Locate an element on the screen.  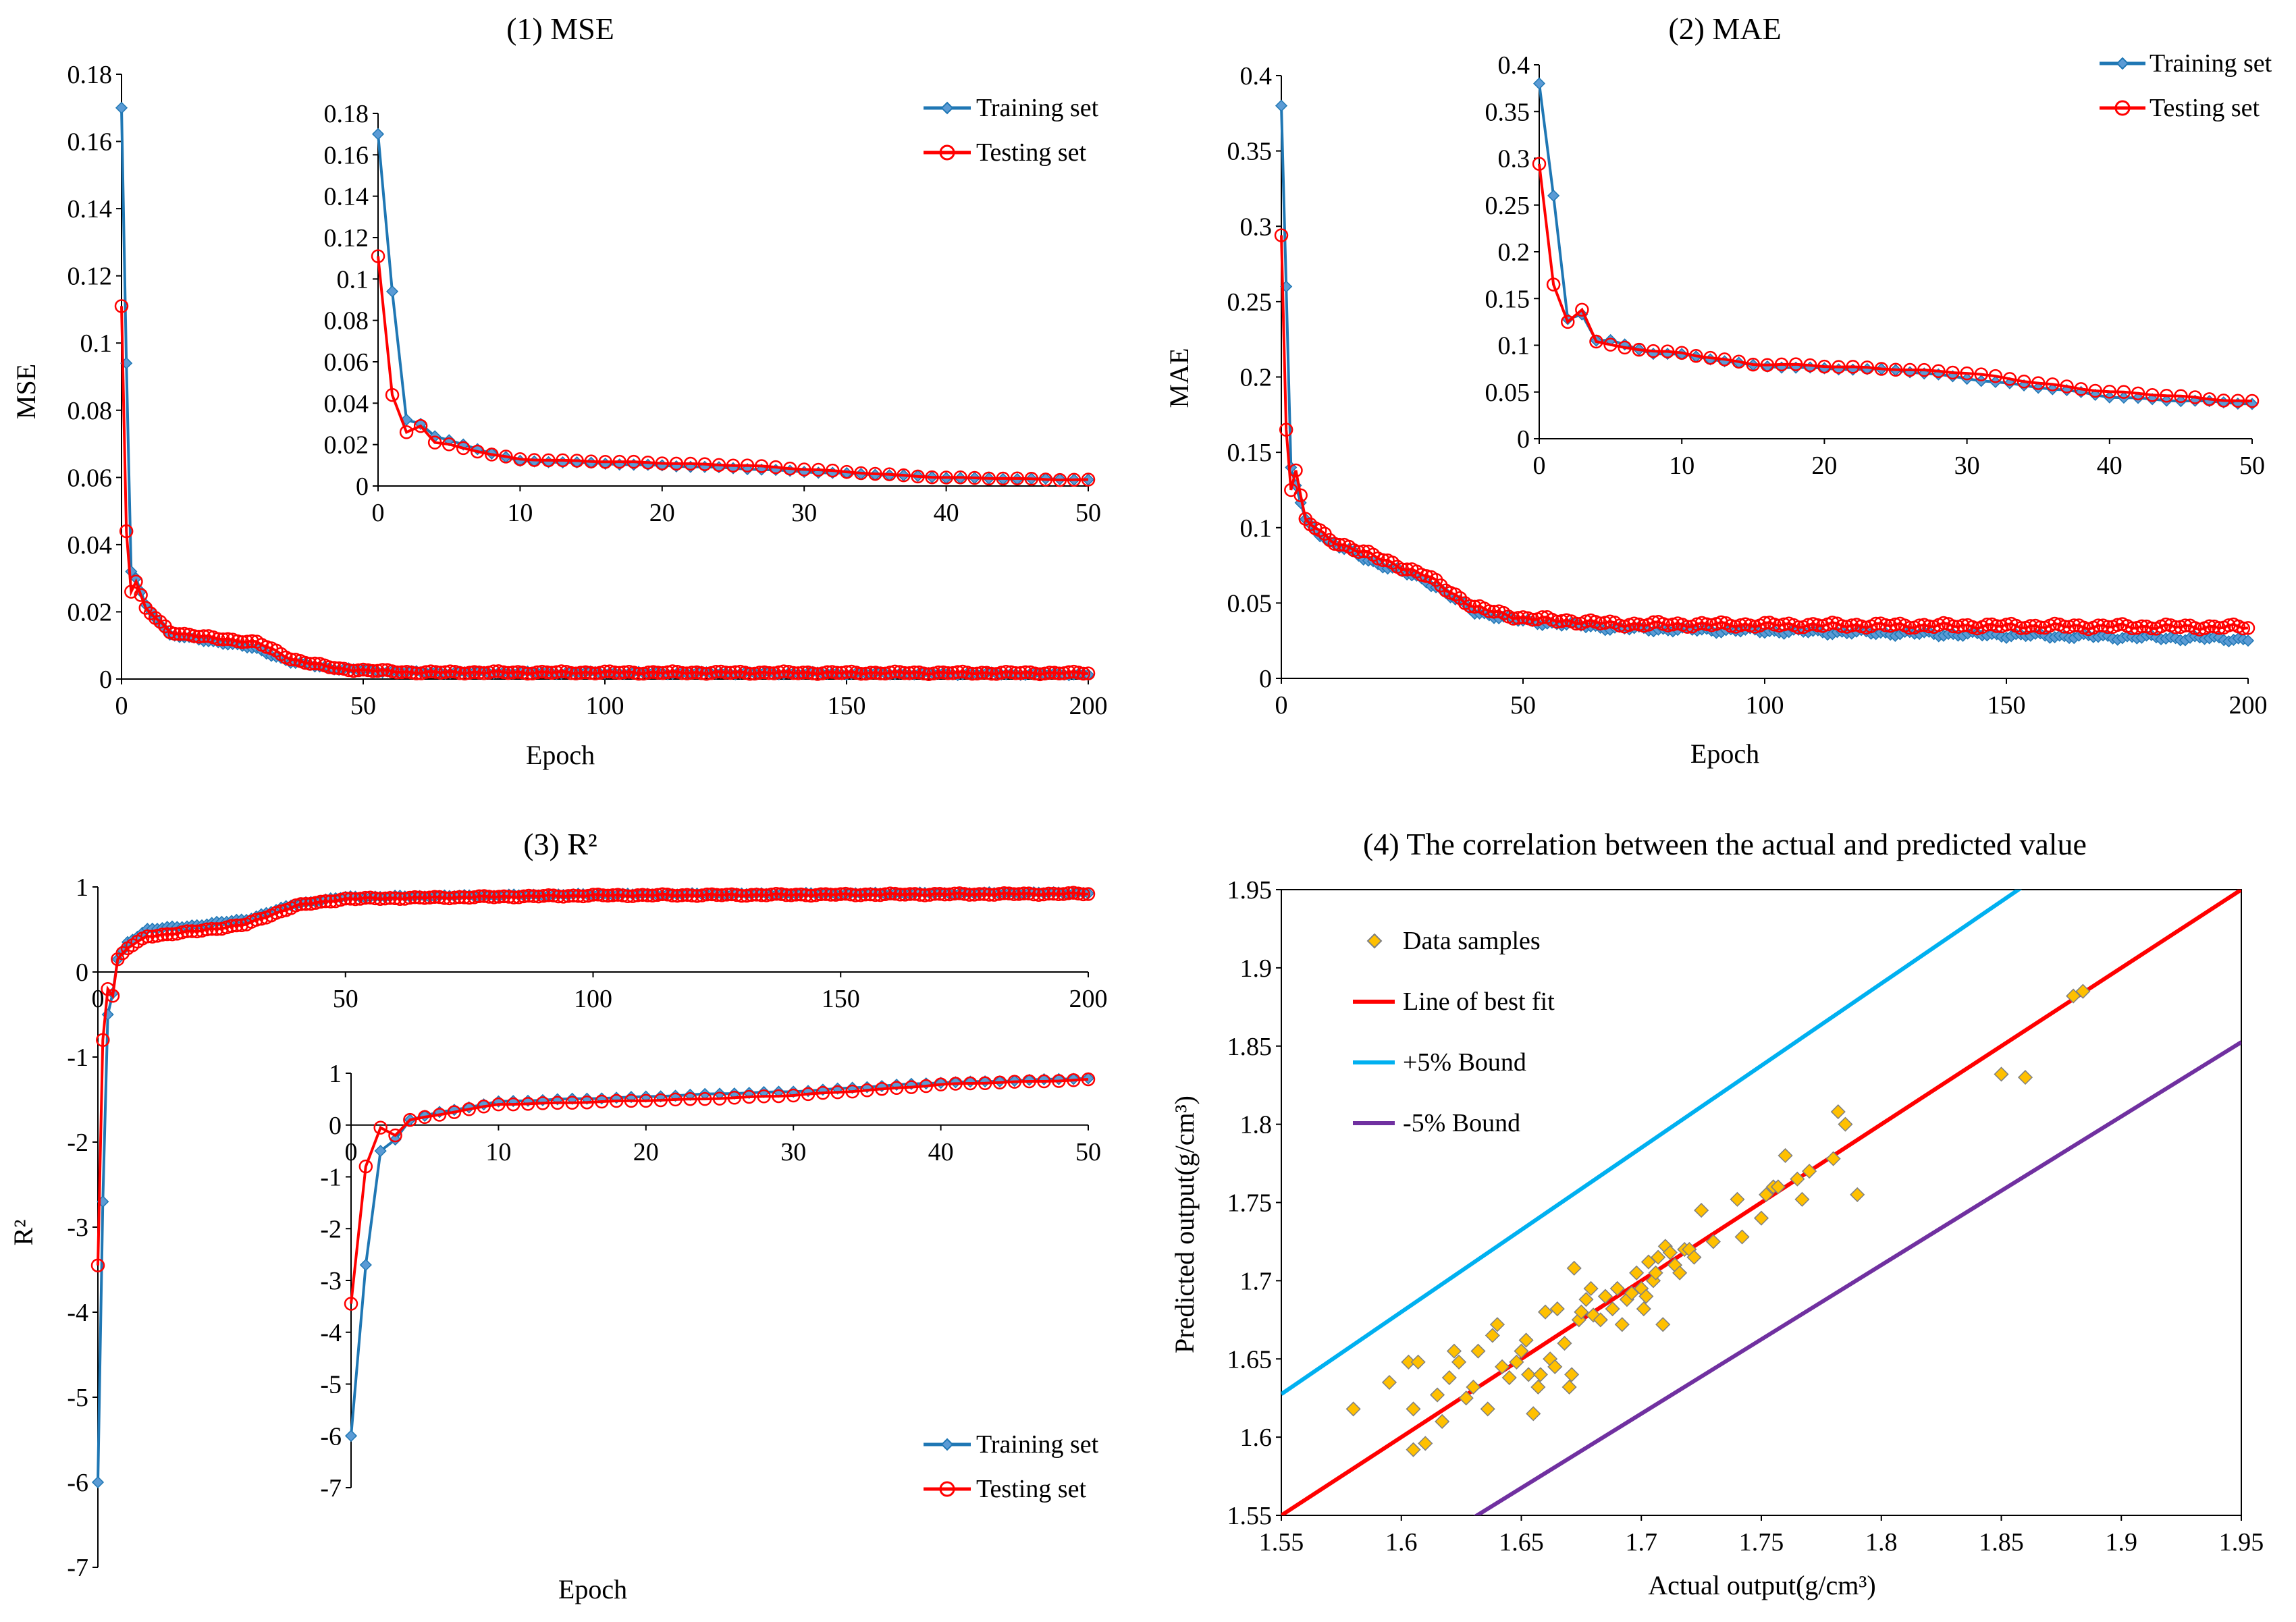
legend-testing-label: Testing set is located at coordinates (1031, 1489).